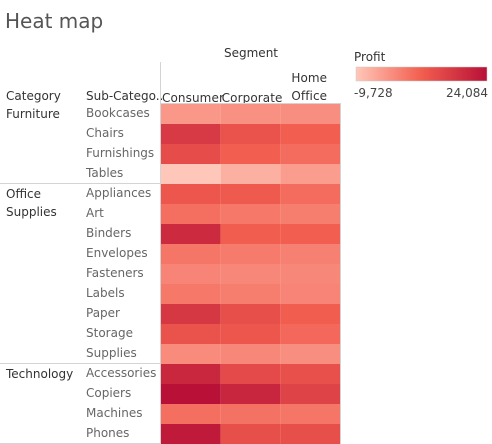 Image resolution: width=492 pixels, height=444 pixels. Describe the element at coordinates (114, 413) in the screenshot. I see `subcategory-label: Machines` at that location.